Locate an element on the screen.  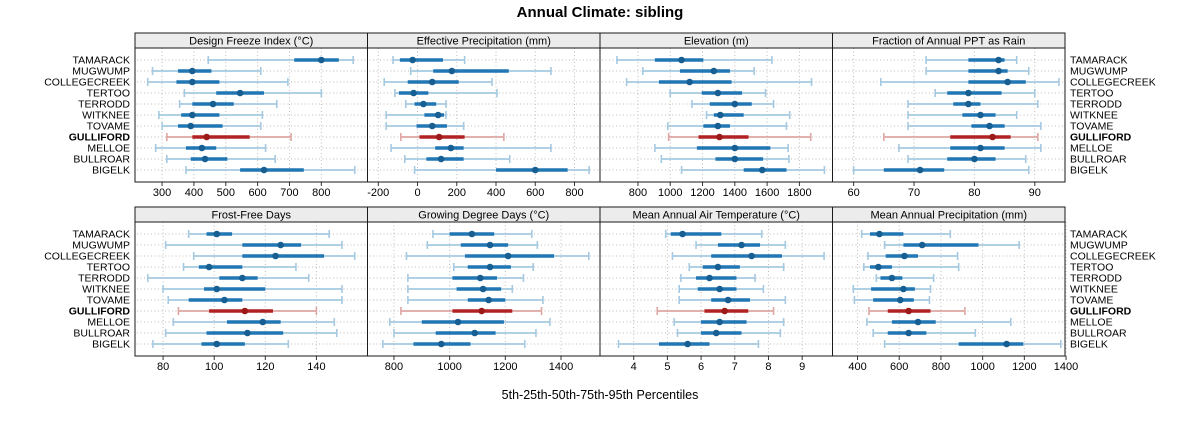
axis-tick-label: 5 is located at coordinates (667, 367).